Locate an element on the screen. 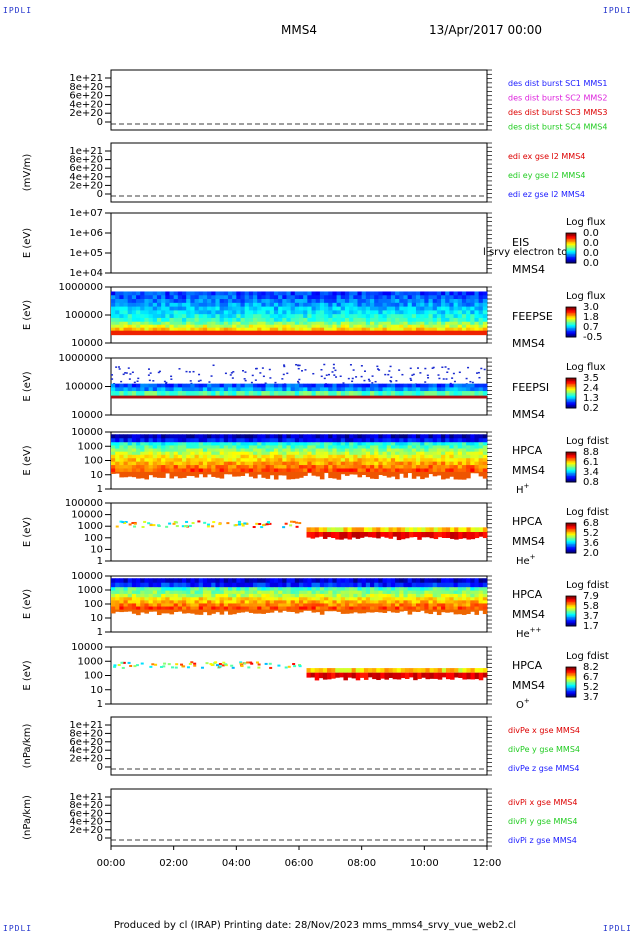 The height and width of the screenshot is (934, 630). panel-frame is located at coordinates (299, 746).